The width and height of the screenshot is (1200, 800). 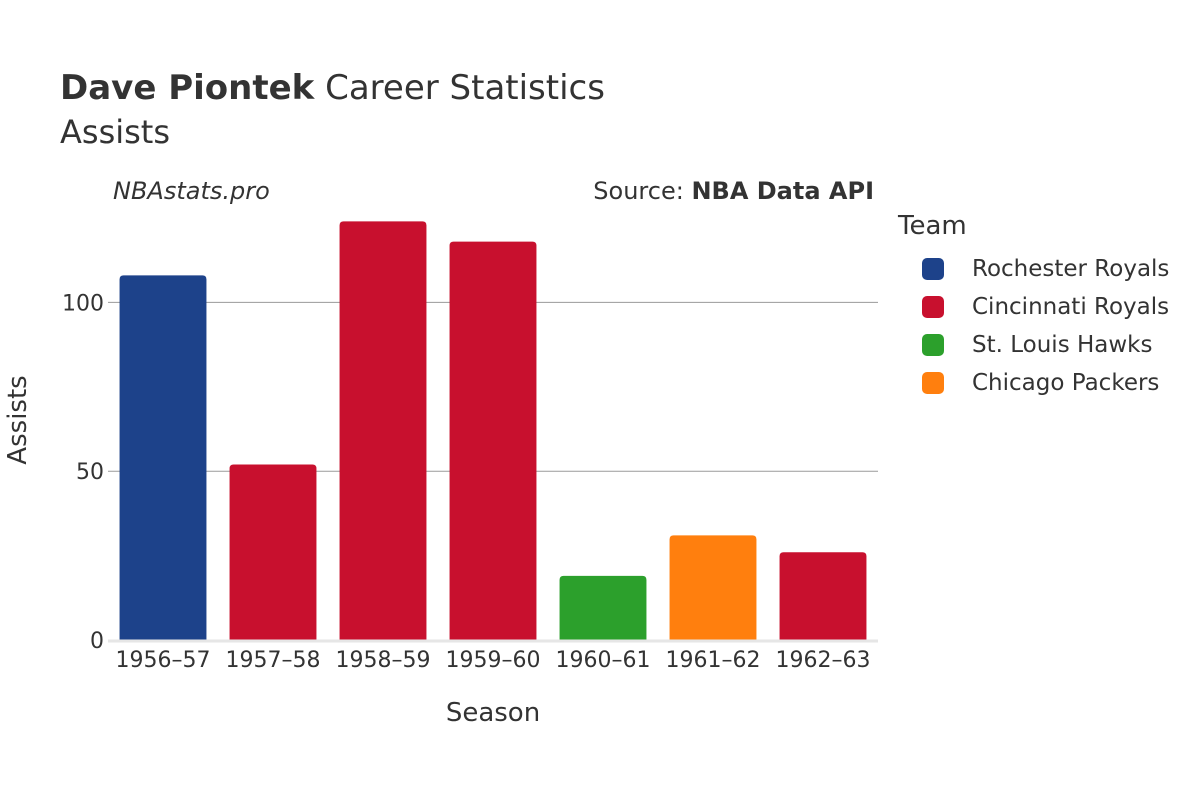 I want to click on watermark: NBAstats.pro, so click(x=191, y=191).